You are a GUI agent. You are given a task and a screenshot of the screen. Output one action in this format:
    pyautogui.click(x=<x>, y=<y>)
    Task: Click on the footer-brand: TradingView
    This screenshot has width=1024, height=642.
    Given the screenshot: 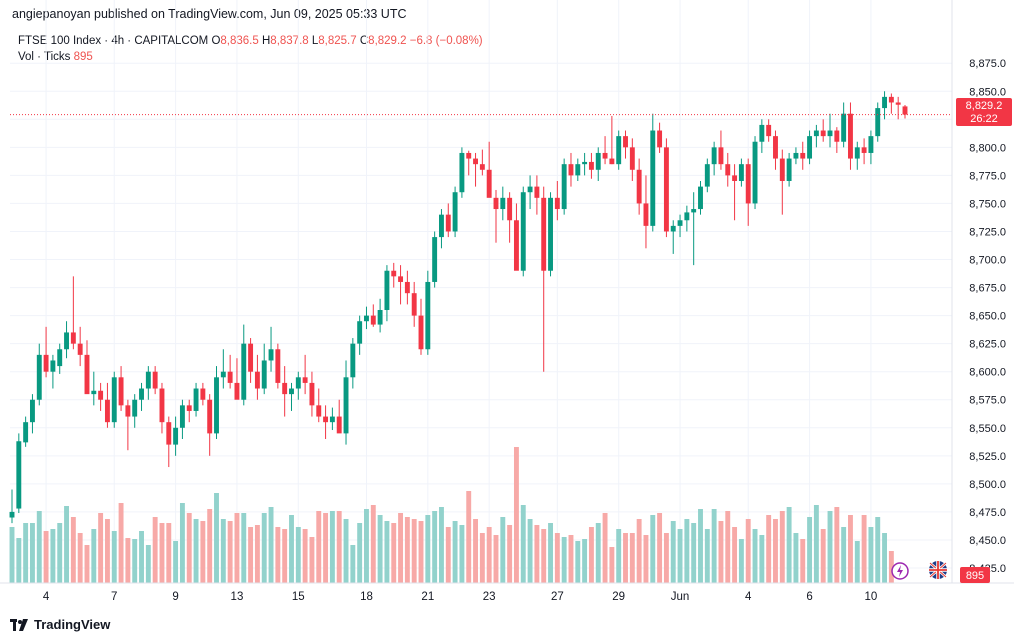 What is the action you would take?
    pyautogui.click(x=60, y=624)
    